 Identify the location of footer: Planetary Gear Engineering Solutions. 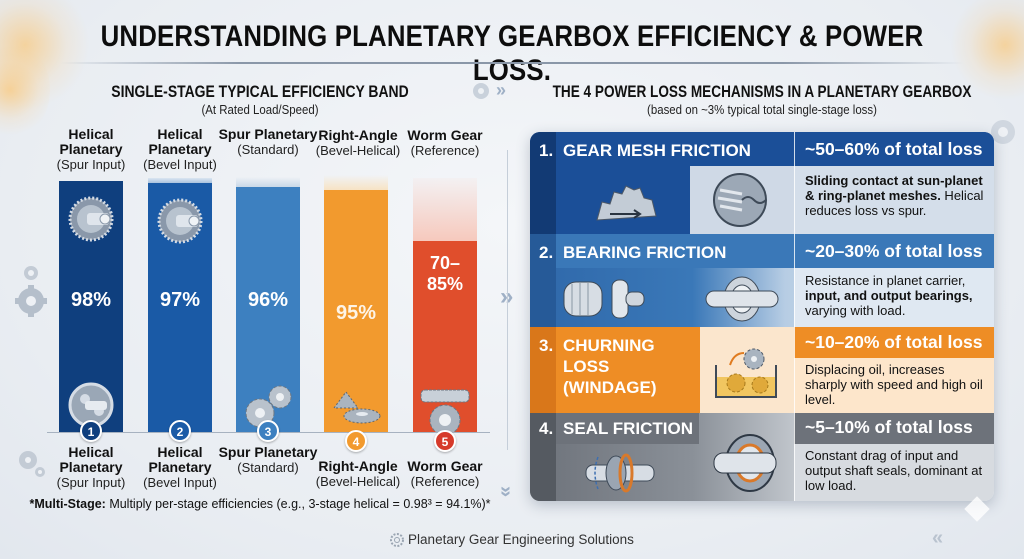
(512, 539).